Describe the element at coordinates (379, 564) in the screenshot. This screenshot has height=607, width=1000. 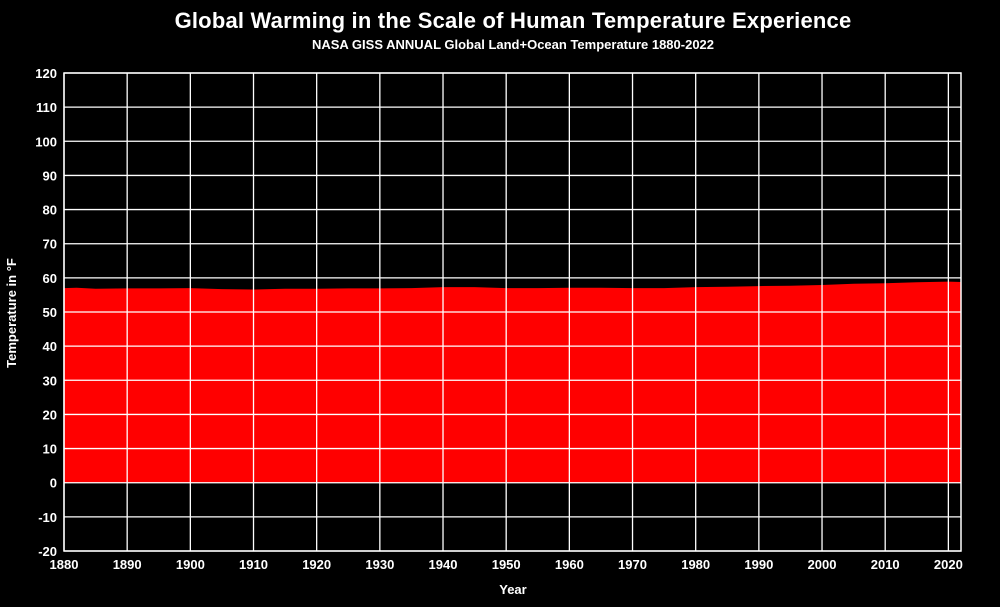
I see `x-tick-label: 1930` at that location.